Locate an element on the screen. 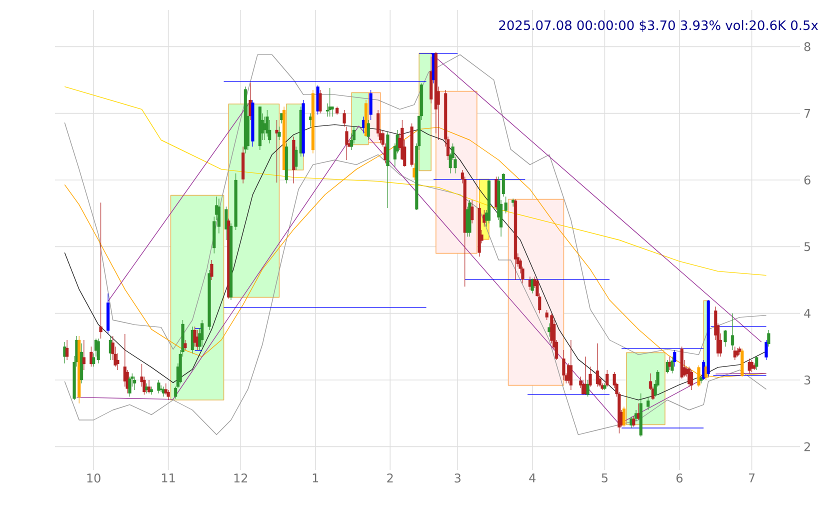  y-tick-label: 6 is located at coordinates (807, 180).